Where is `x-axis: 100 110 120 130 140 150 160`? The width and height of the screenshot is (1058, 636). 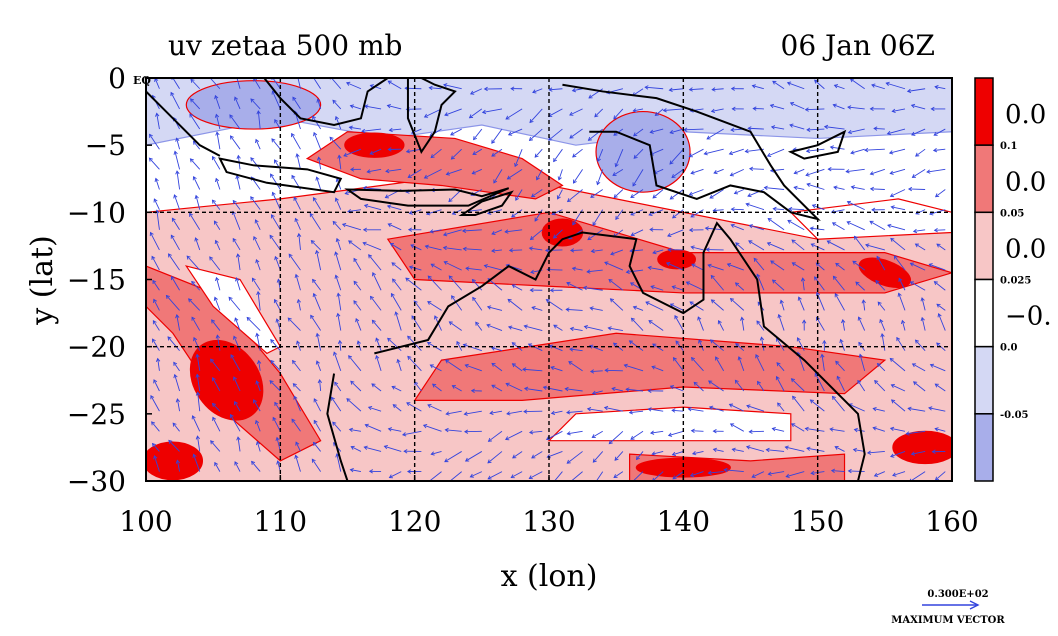 x-axis: 100 110 120 130 140 150 160 is located at coordinates (548, 506).